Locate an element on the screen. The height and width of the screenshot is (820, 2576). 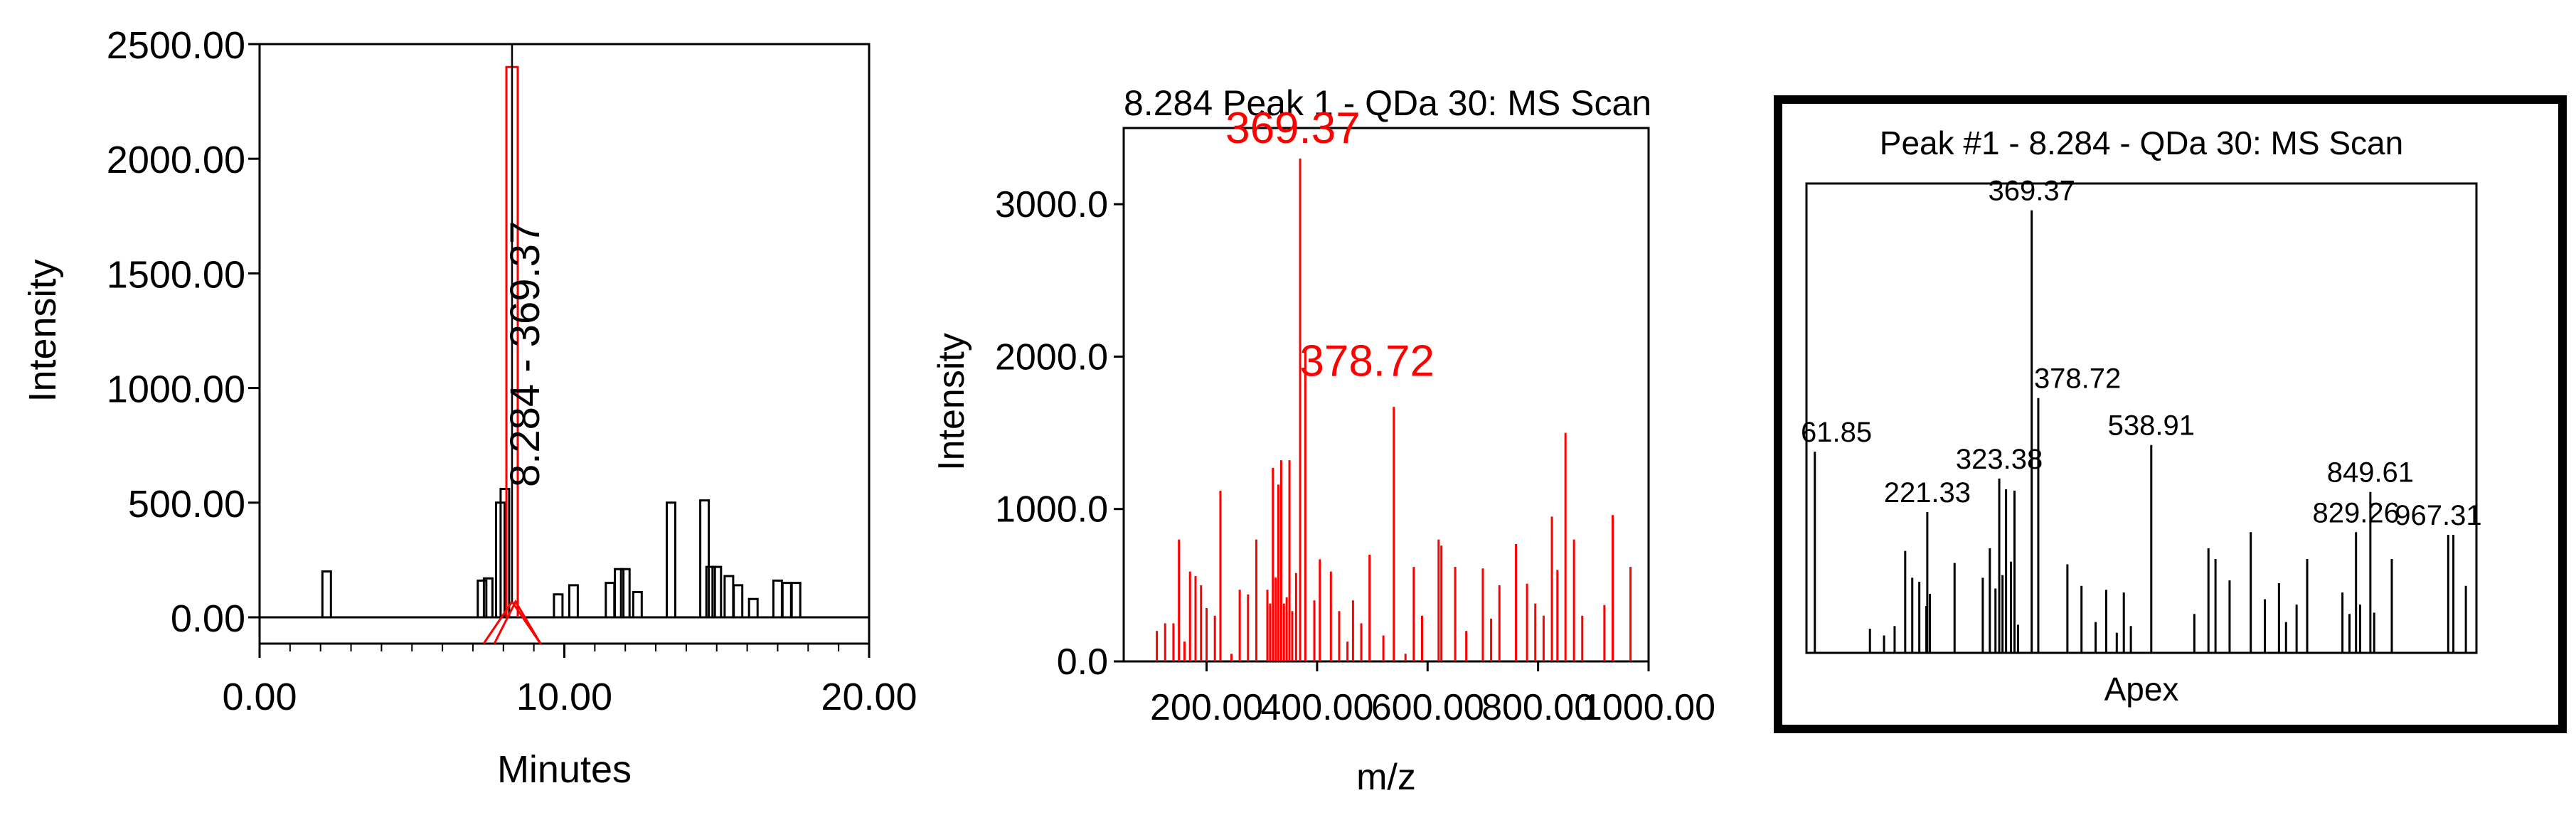
x-tick-label: 0.00 is located at coordinates (259, 697).